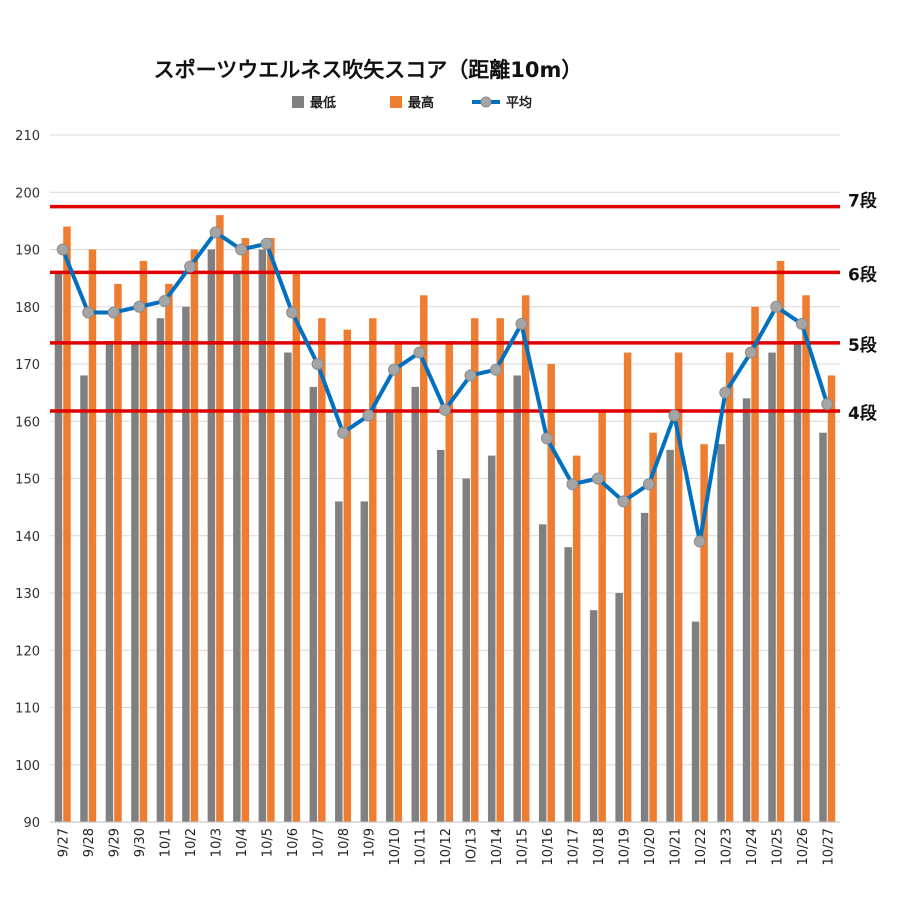  I want to click on x-tick-label: 10/20, so click(650, 846).